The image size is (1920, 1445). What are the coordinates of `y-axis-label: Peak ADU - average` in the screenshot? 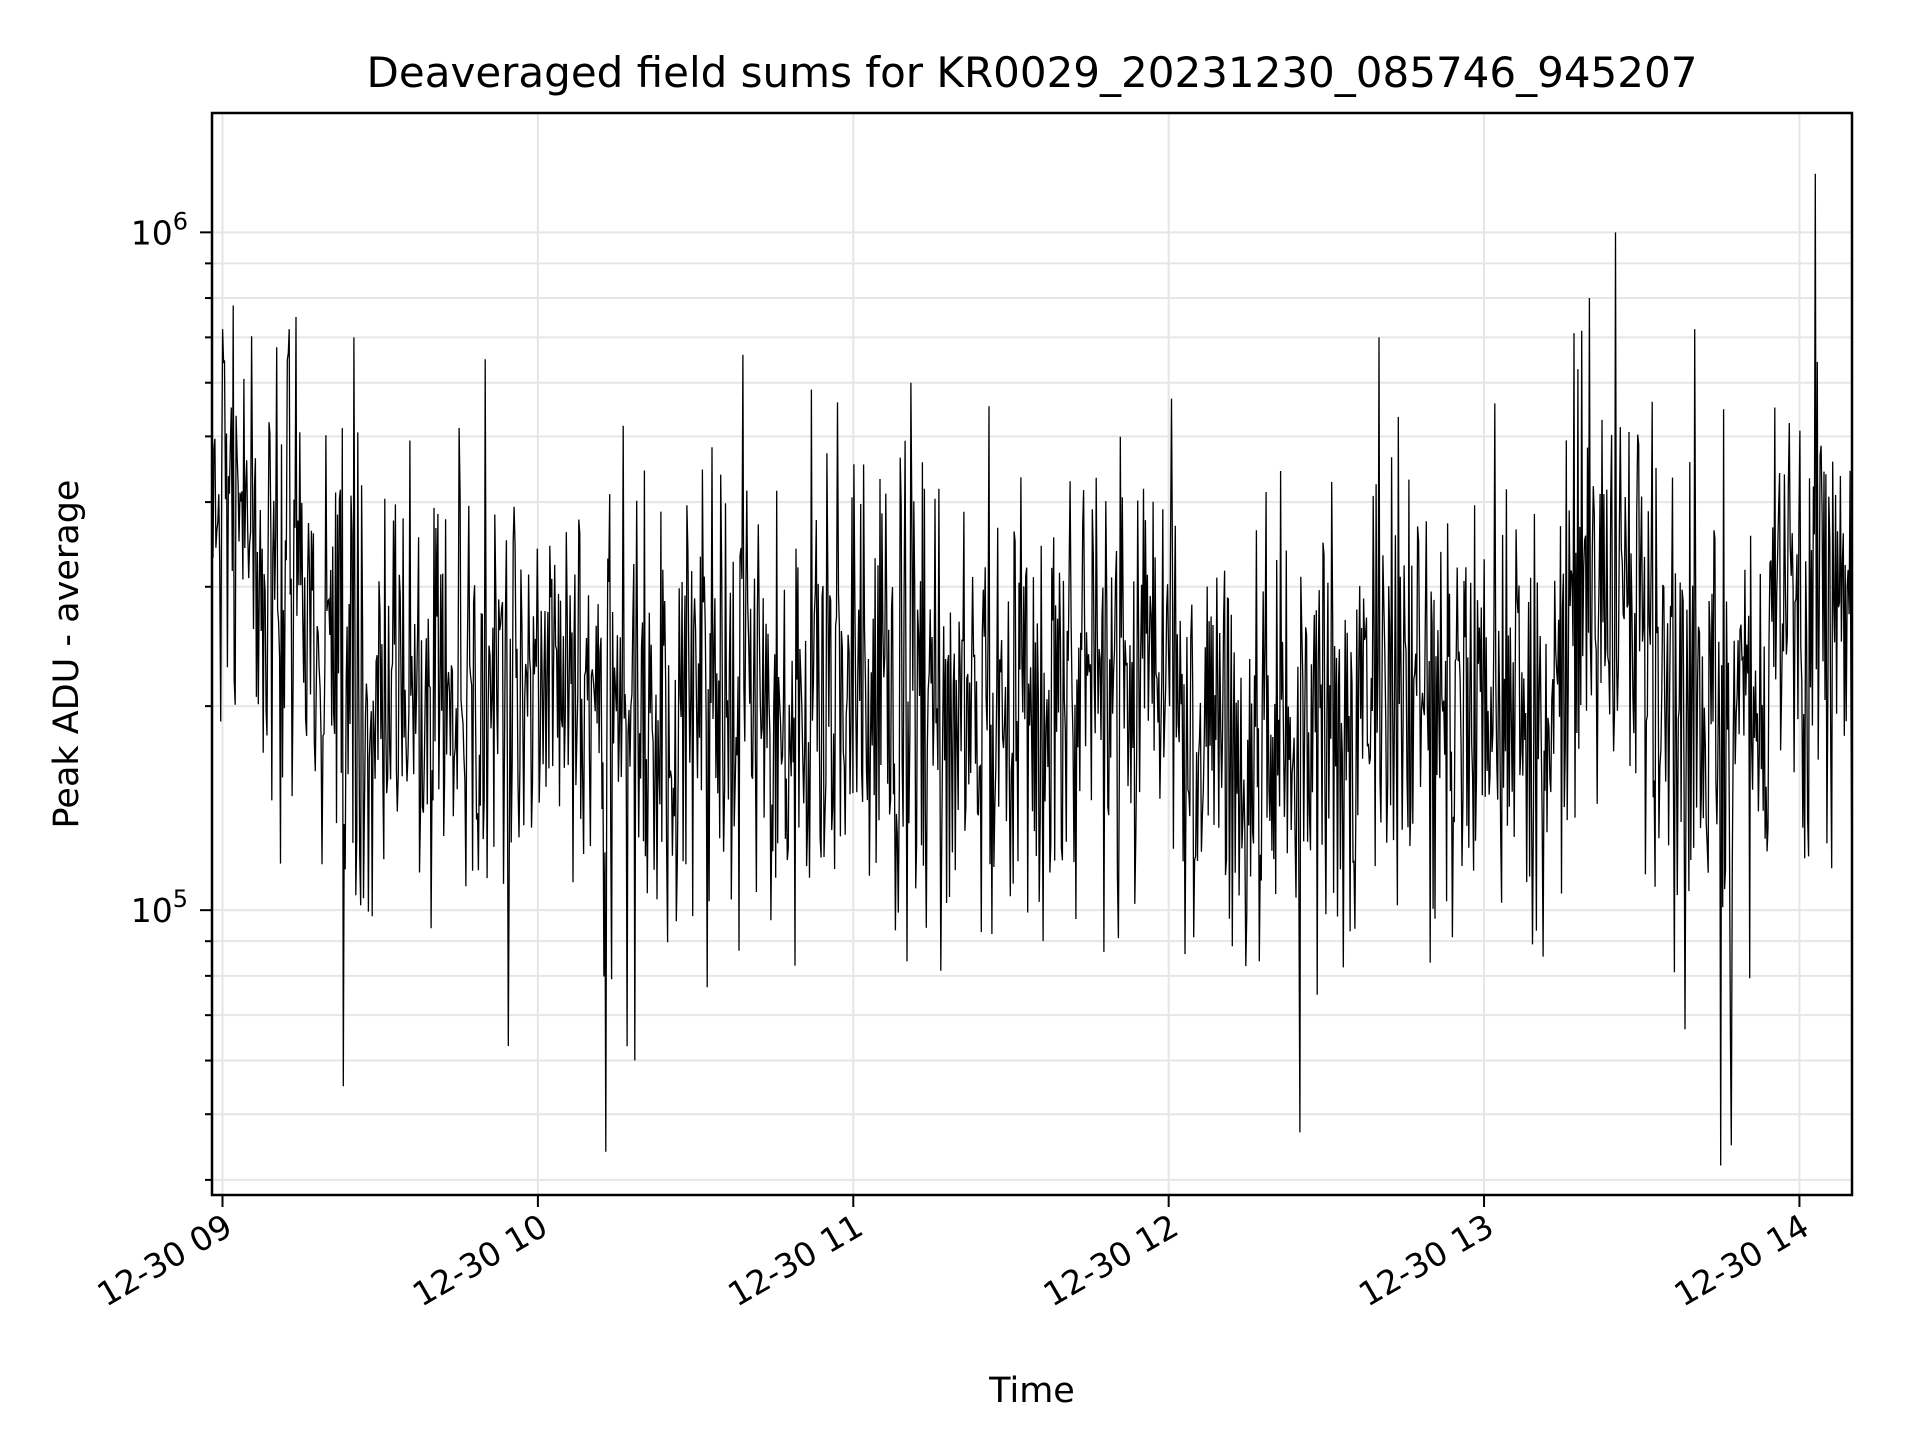 It's located at (67, 654).